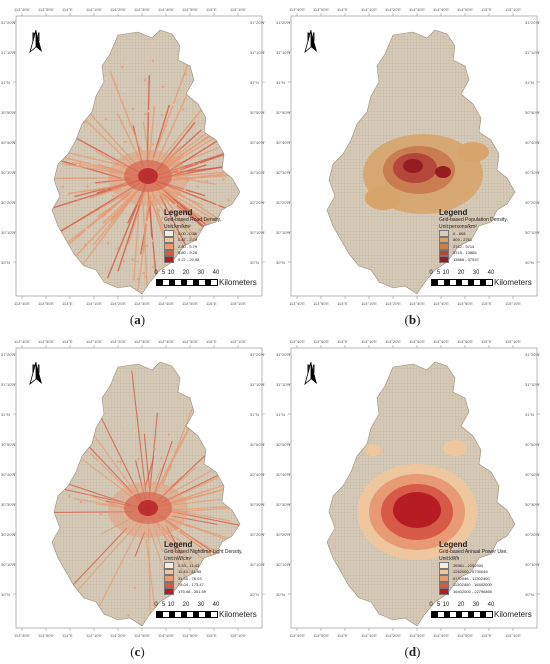 The height and width of the screenshot is (664, 550). What do you see at coordinates (494, 571) in the screenshot?
I see `legend-item: 2252000 - 6730046` at bounding box center [494, 571].